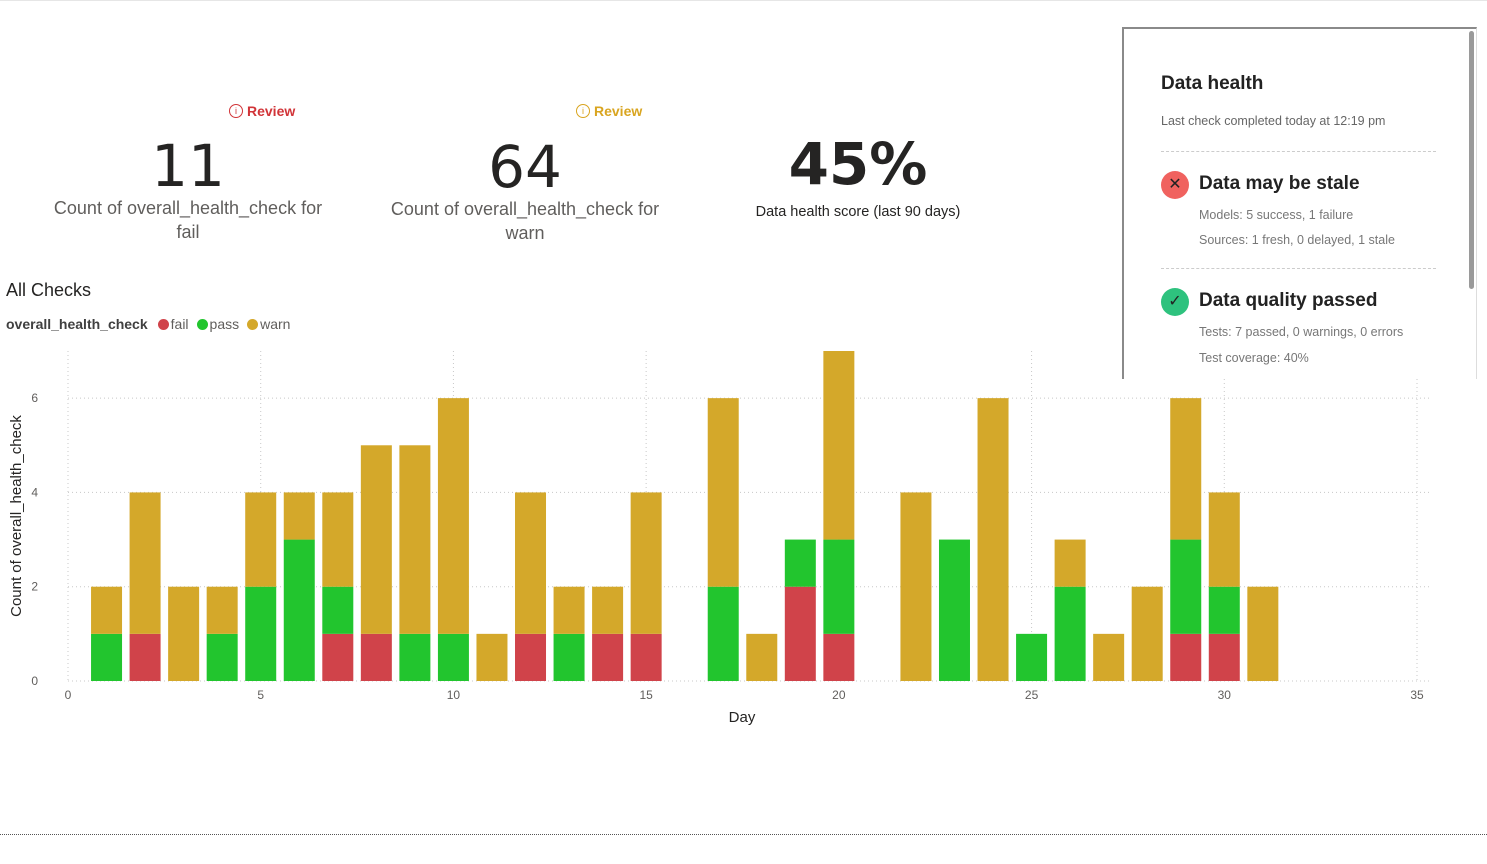 This screenshot has width=1487, height=864. Describe the element at coordinates (1279, 183) in the screenshot. I see `status-title: Data may be stale` at that location.